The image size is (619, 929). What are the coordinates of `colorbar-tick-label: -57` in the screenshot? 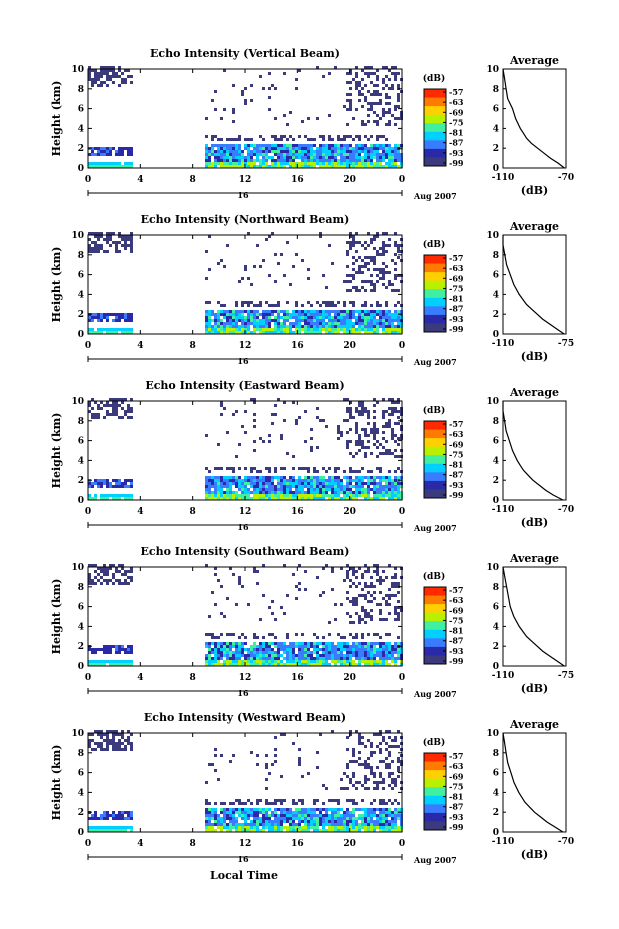 It's located at (456, 92).